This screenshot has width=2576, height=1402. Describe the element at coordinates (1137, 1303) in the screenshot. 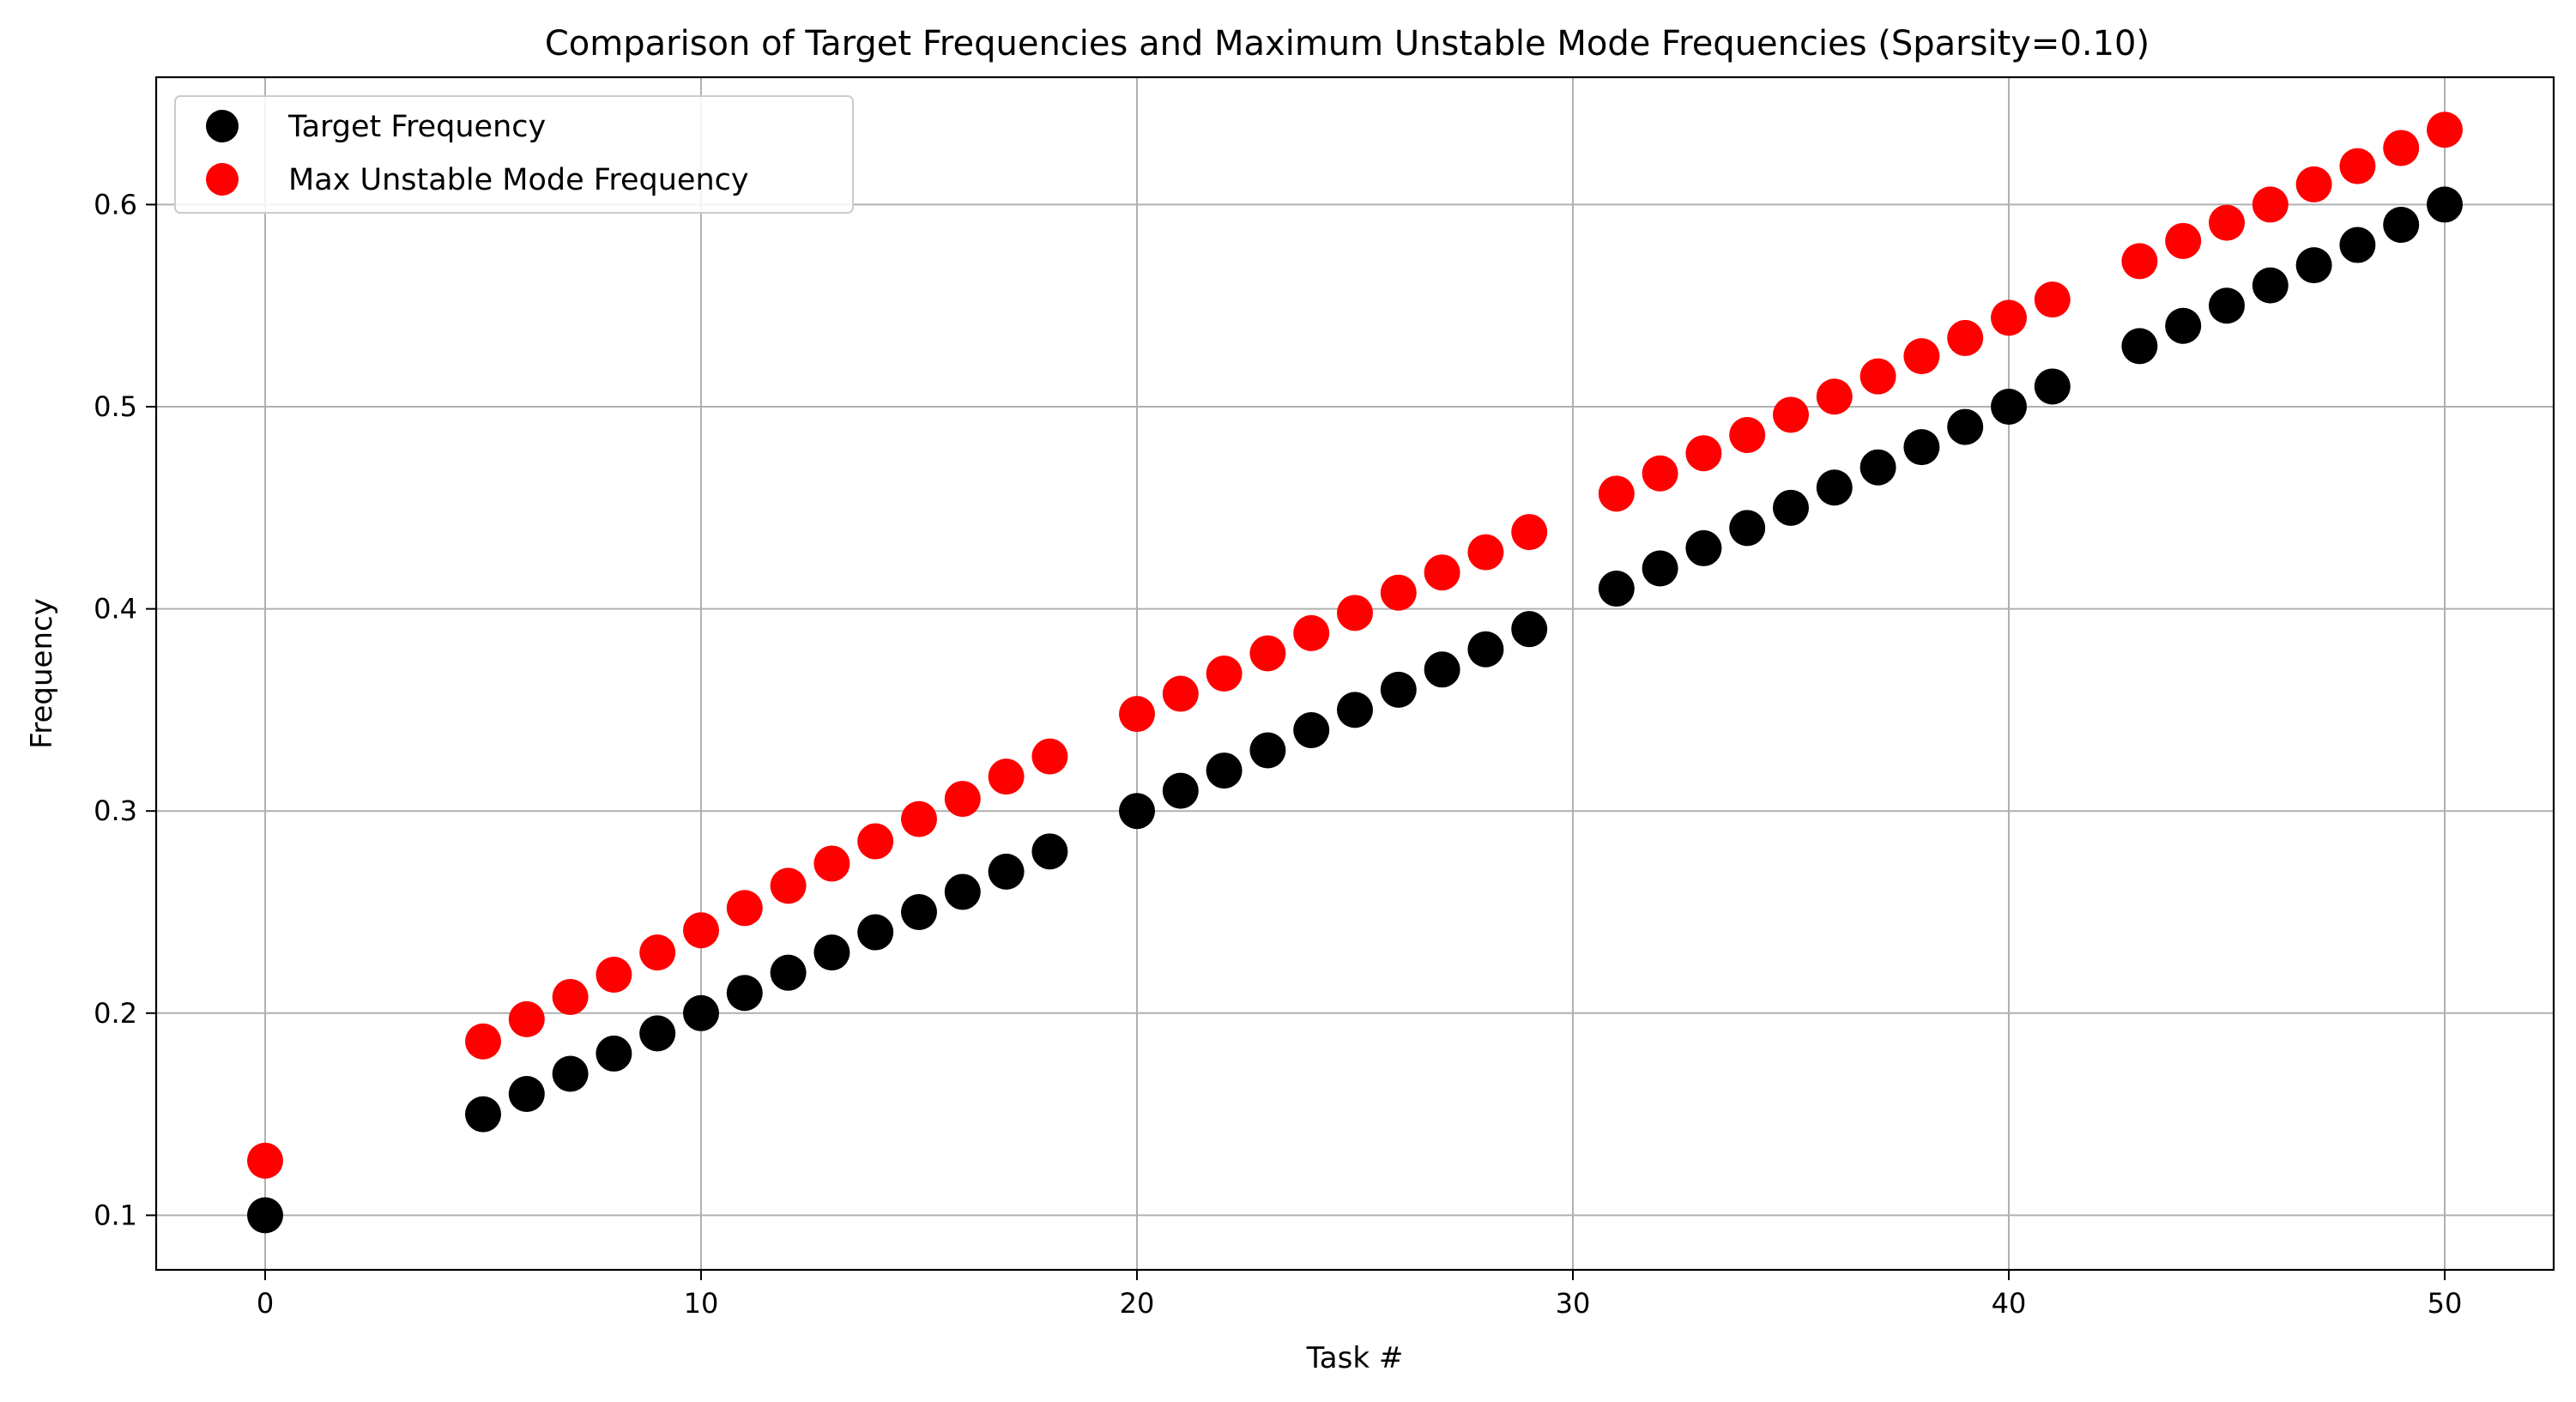

I see `x-tick-label: 20` at that location.